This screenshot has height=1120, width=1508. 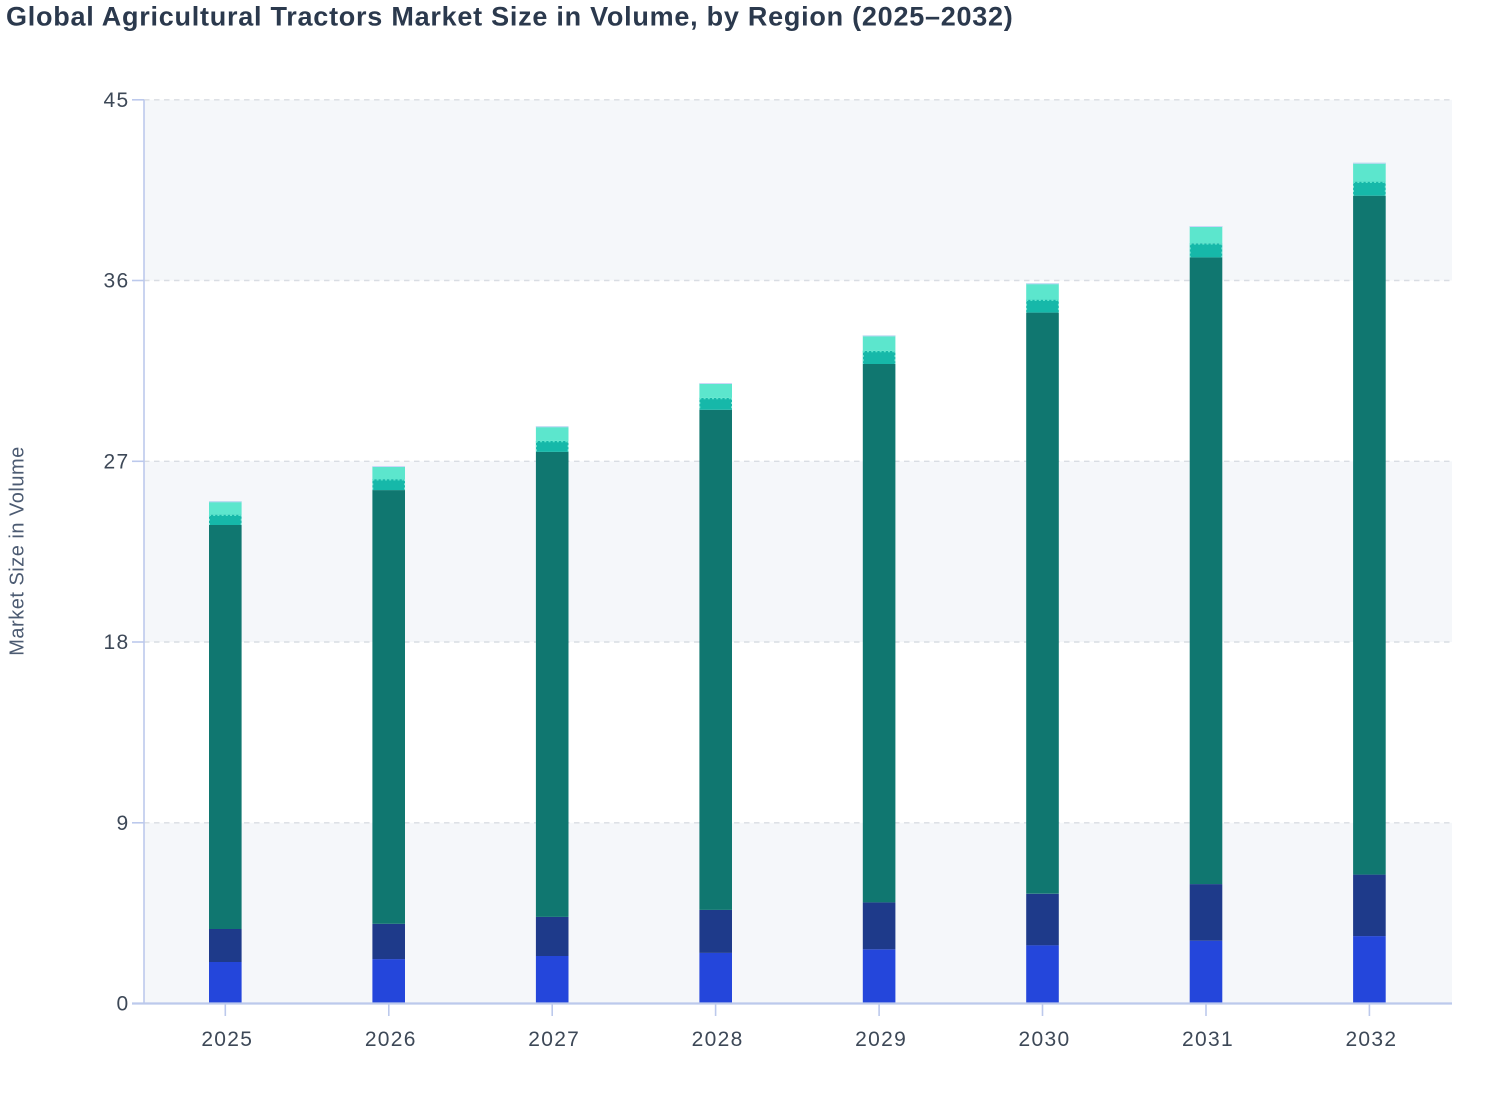 What do you see at coordinates (123, 823) in the screenshot?
I see `svg-text: 9` at bounding box center [123, 823].